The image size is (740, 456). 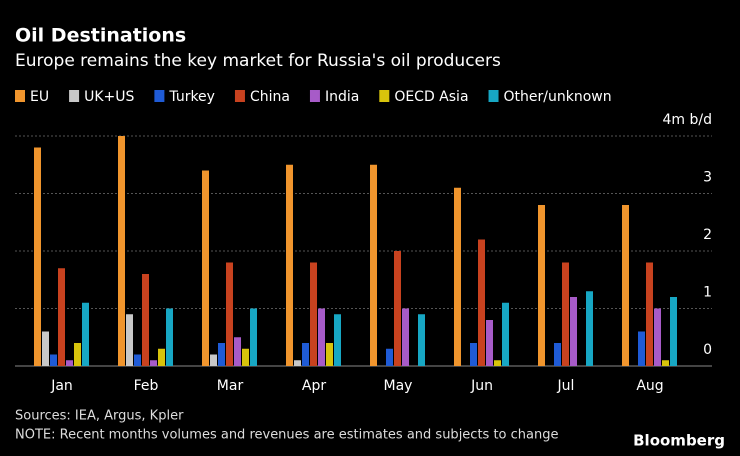 What do you see at coordinates (146, 386) in the screenshot?
I see `x-tick-label: Feb` at bounding box center [146, 386].